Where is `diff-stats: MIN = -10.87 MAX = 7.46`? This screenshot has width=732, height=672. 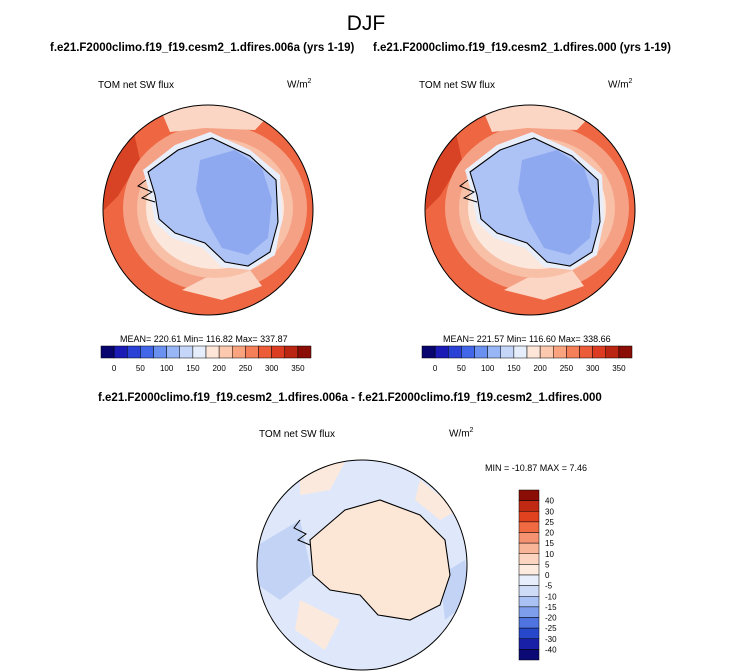 diff-stats: MIN = -10.87 MAX = 7.46 is located at coordinates (536, 468).